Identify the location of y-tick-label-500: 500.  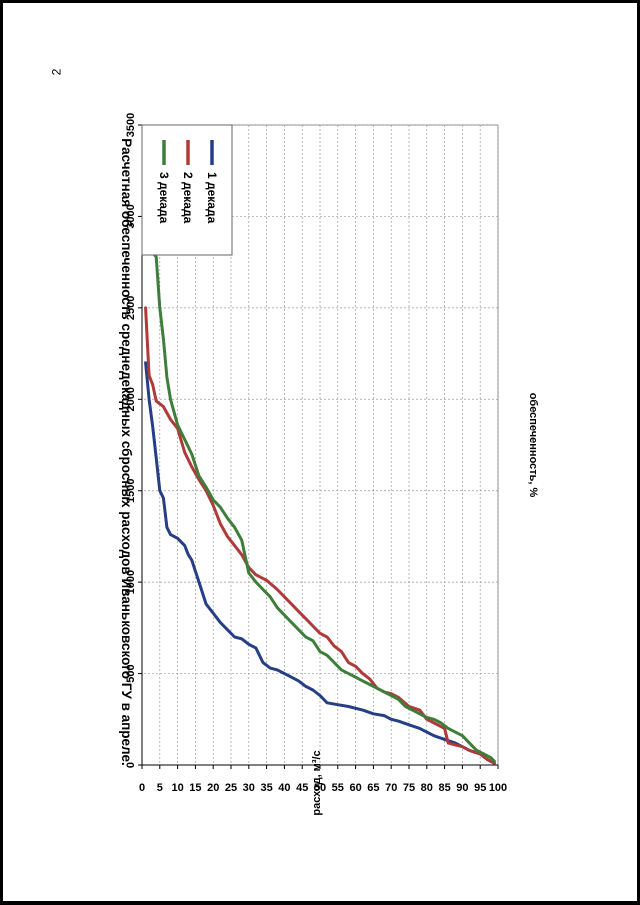
(131, 673).